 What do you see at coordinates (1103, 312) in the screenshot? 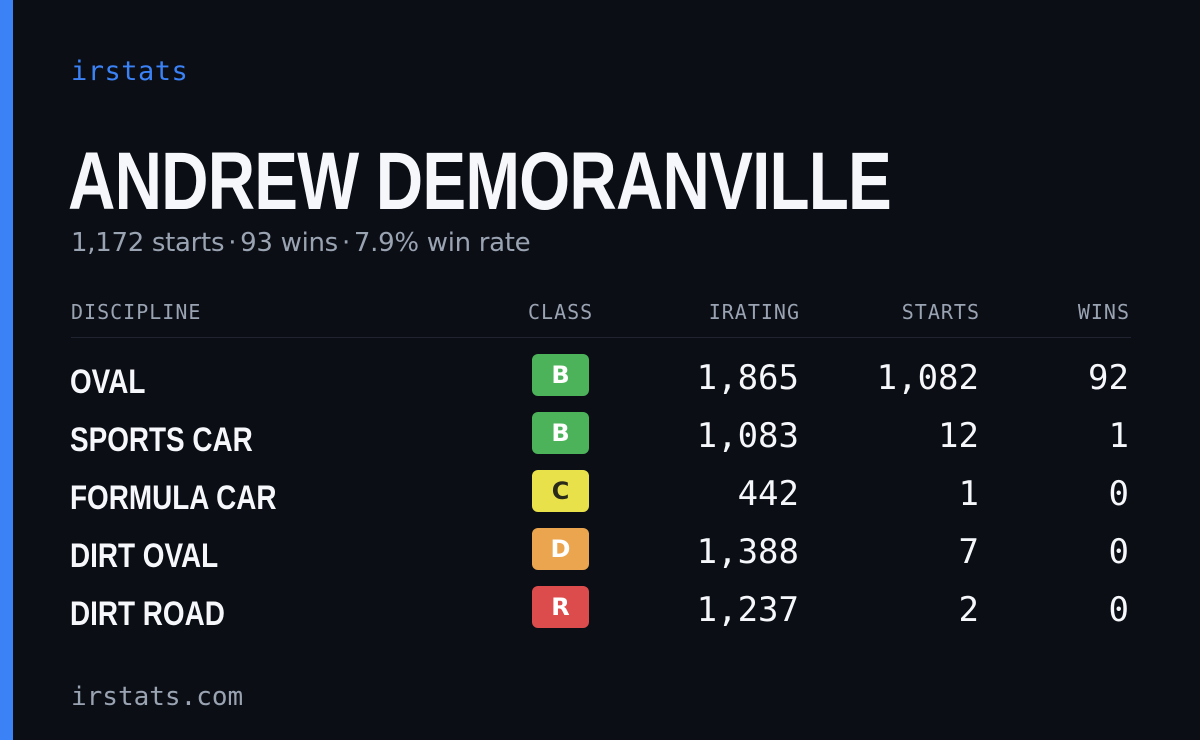
I see `header-wins: WINS` at bounding box center [1103, 312].